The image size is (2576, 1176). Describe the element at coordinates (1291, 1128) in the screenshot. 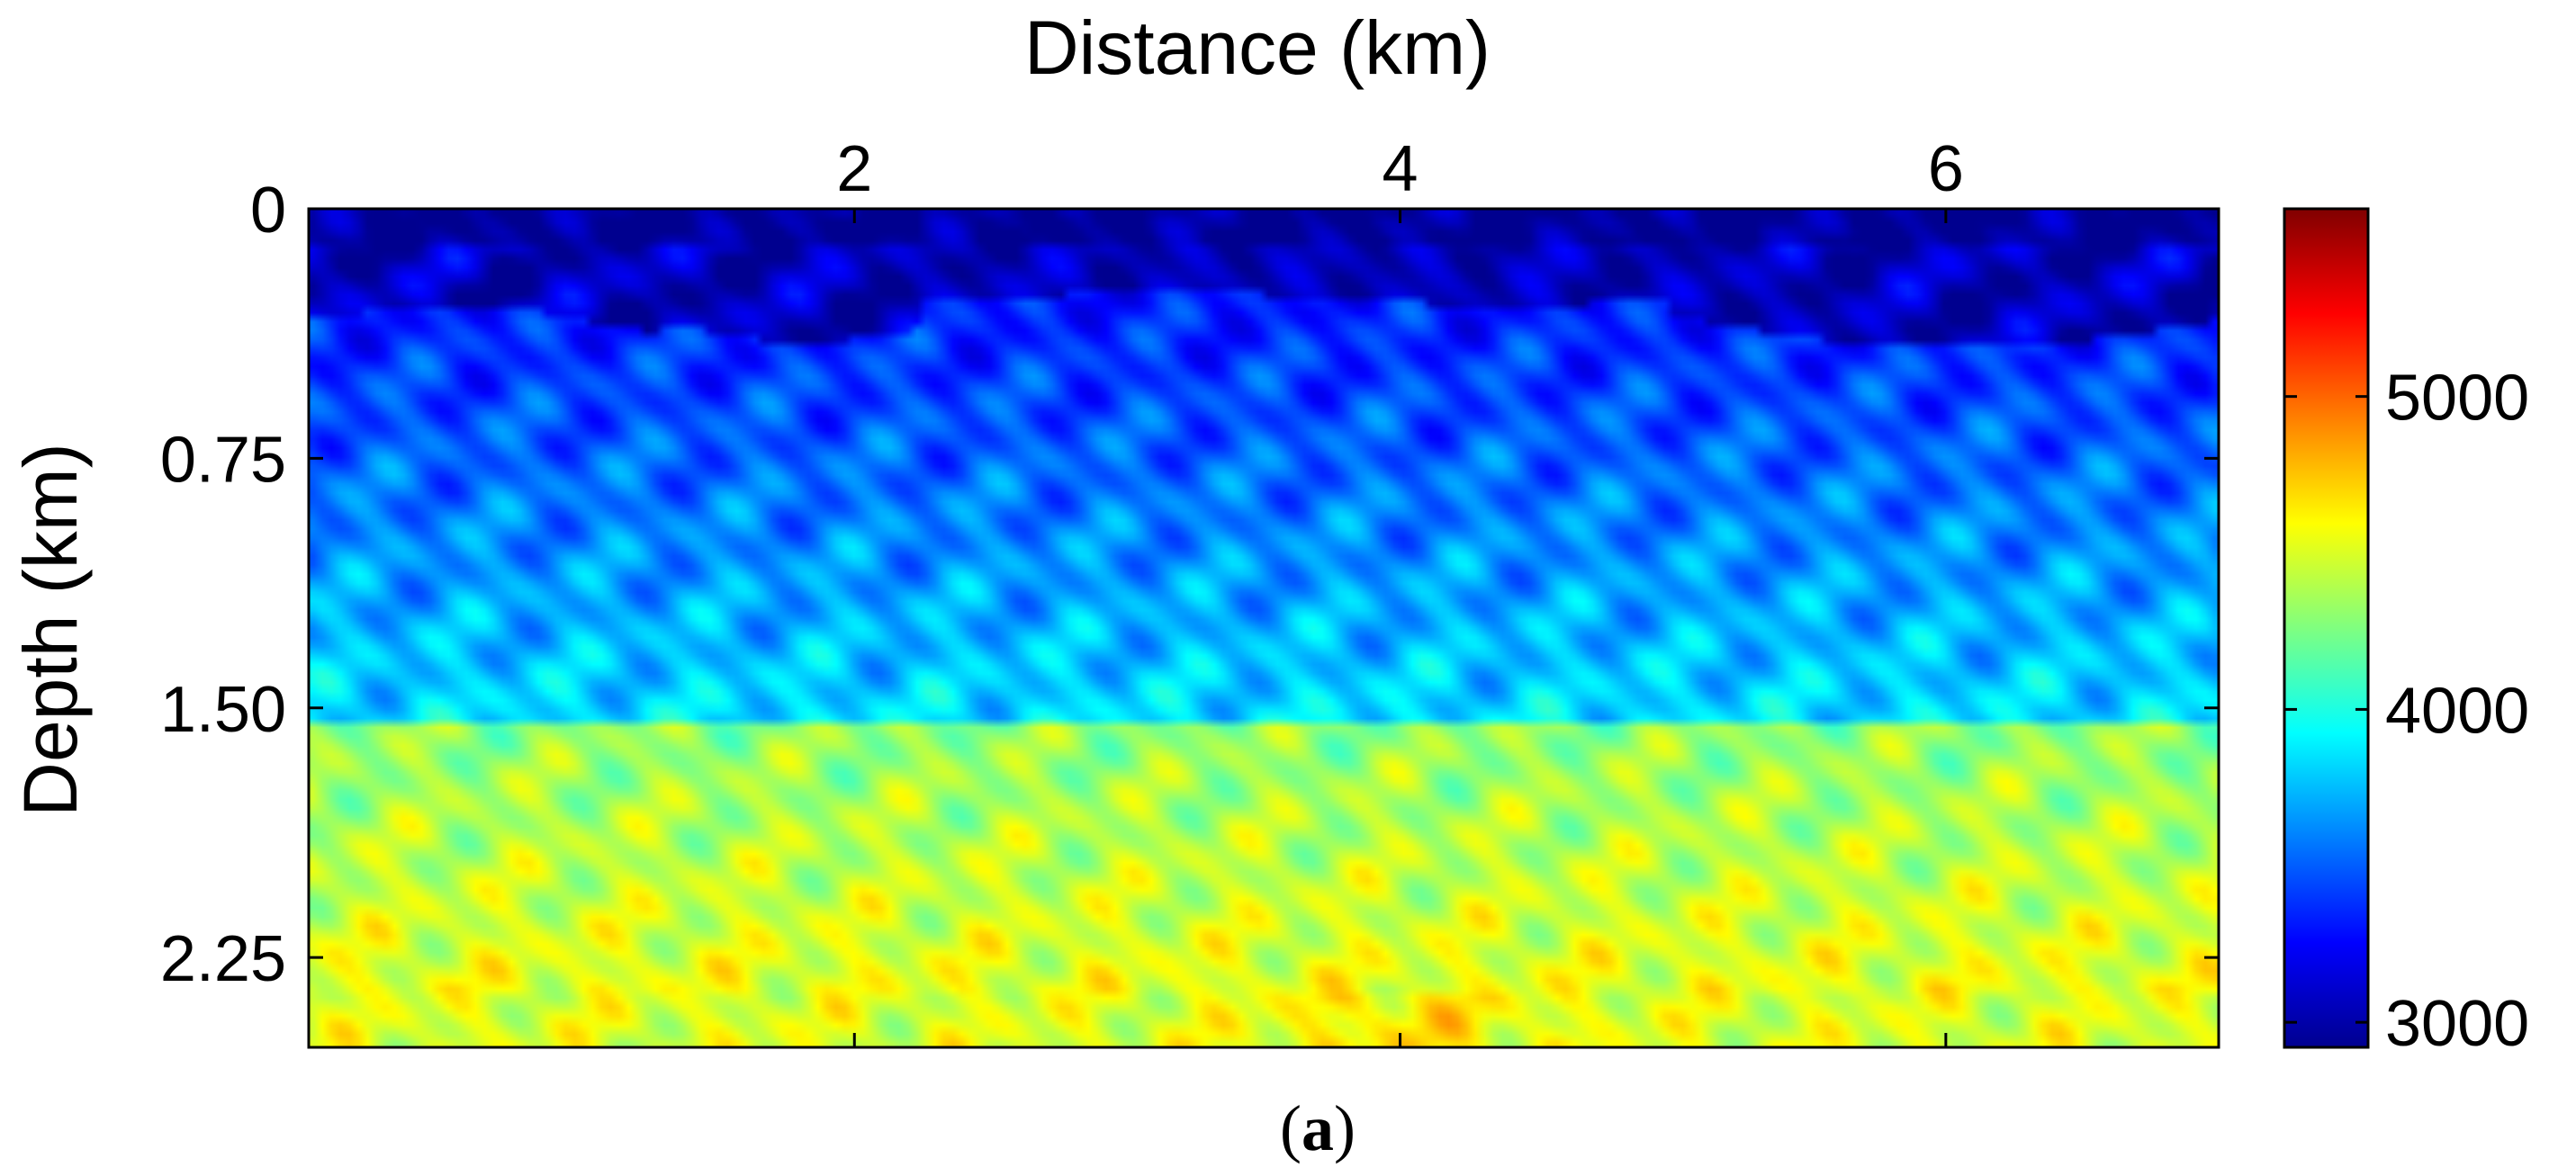

I see `caption-open-paren: (` at that location.